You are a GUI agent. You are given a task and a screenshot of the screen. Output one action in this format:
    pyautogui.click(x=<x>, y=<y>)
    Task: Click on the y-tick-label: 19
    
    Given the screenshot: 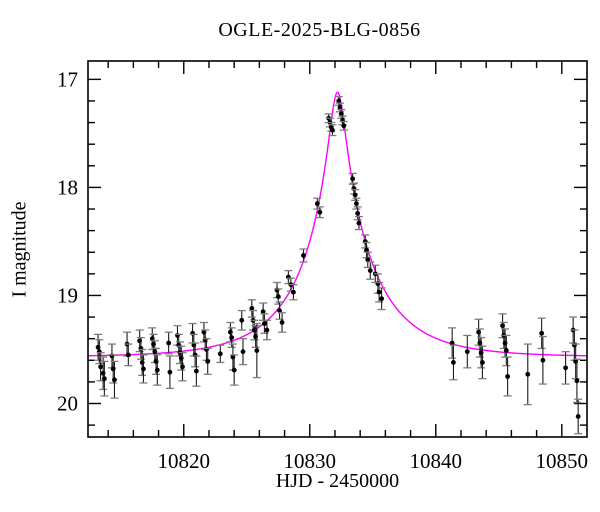 What is the action you would take?
    pyautogui.click(x=67, y=295)
    